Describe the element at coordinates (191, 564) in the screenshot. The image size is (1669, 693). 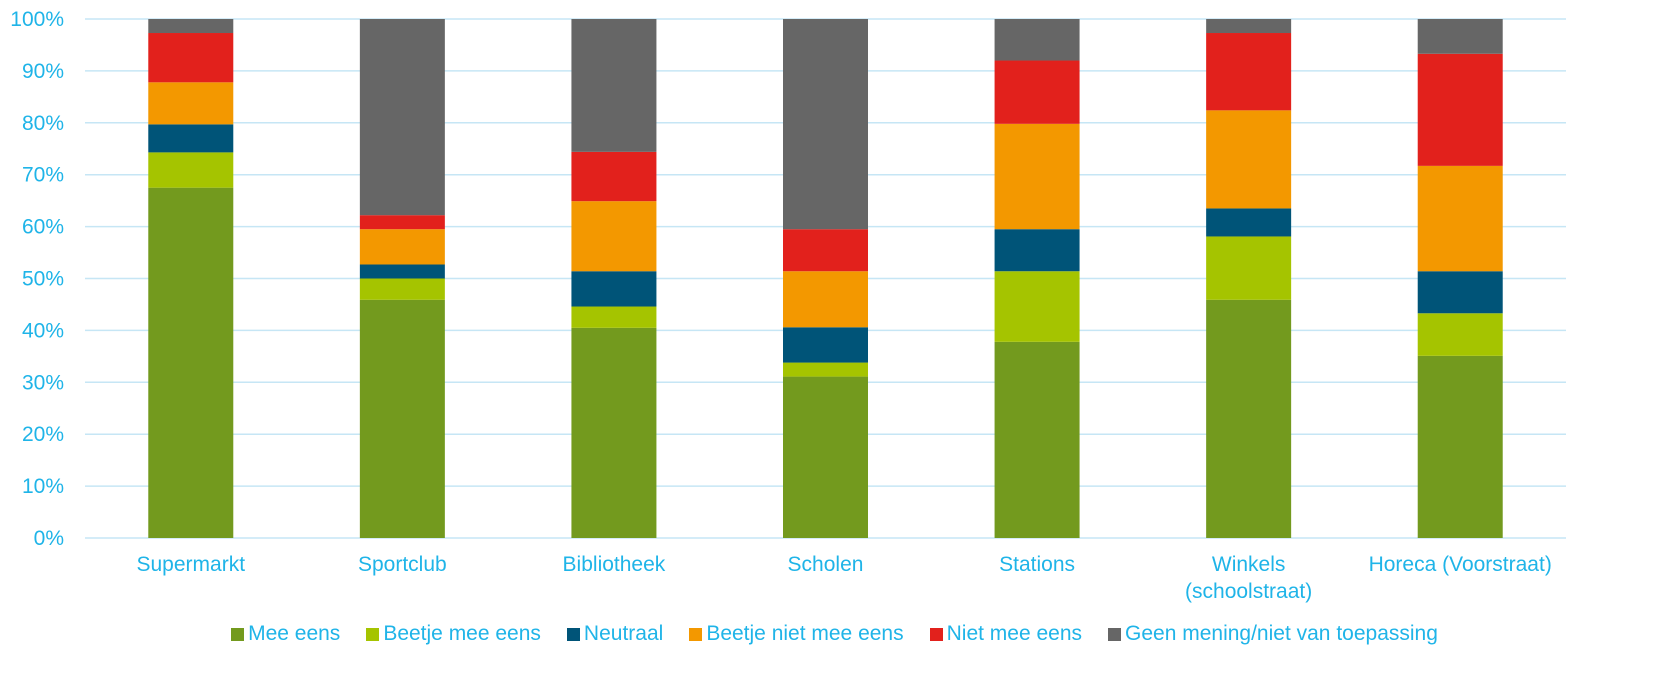
I see `x-category-label: Supermarkt` at that location.